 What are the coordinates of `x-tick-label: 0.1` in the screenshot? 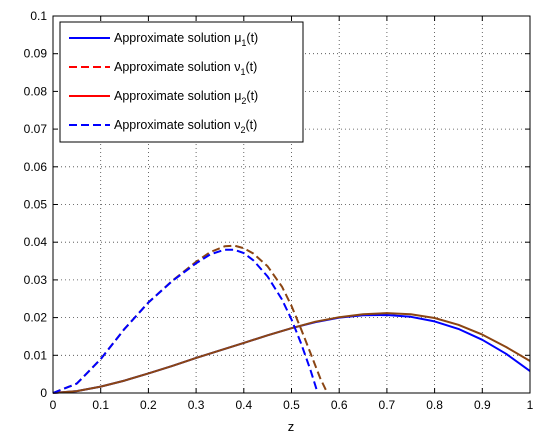 It's located at (100, 405).